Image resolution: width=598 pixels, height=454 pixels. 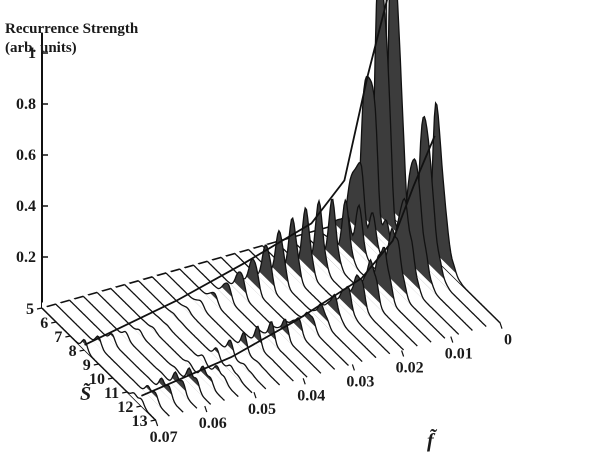 What do you see at coordinates (73, 351) in the screenshot?
I see `s-tick-label: 8` at bounding box center [73, 351].